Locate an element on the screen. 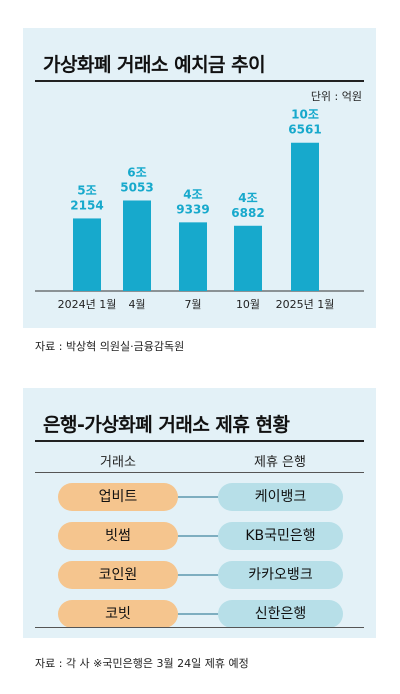 The width and height of the screenshot is (400, 694). chart-unit: 단위 : 억원 is located at coordinates (336, 96).